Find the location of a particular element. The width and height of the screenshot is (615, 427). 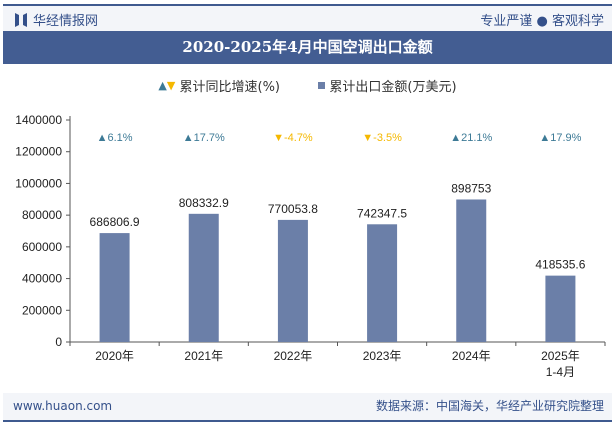

logo-icon is located at coordinates (21, 19).